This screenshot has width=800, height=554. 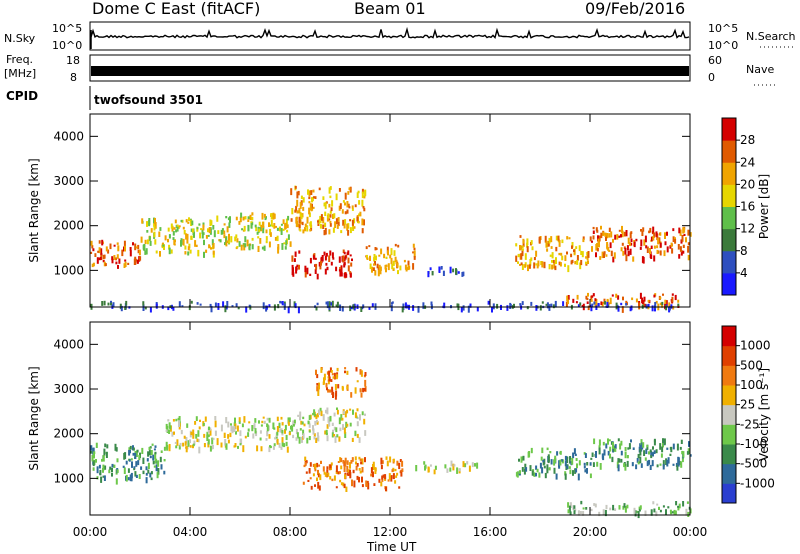 I want to click on station-title: Dome C East (fitACF), so click(x=176, y=9).